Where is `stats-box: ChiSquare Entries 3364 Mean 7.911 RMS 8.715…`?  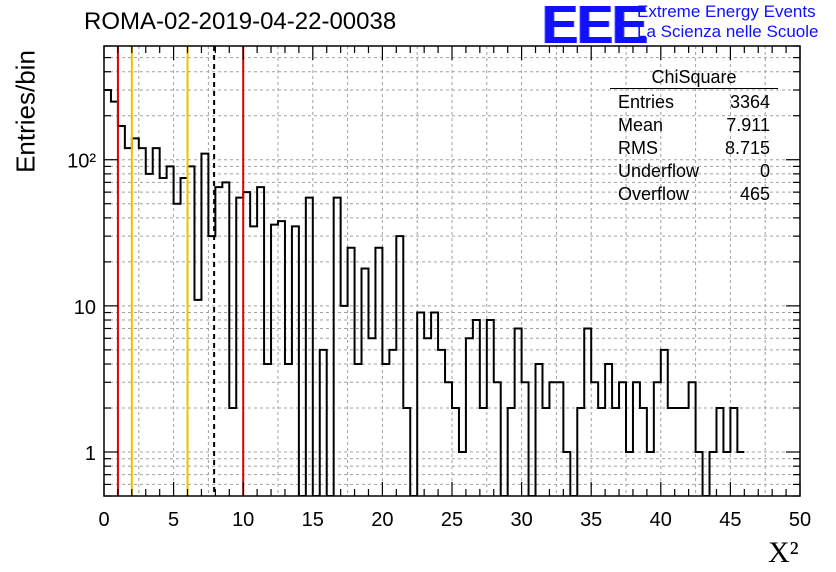
stats-box: ChiSquare Entries 3364 Mean 7.911 RMS 8.715… is located at coordinates (694, 136).